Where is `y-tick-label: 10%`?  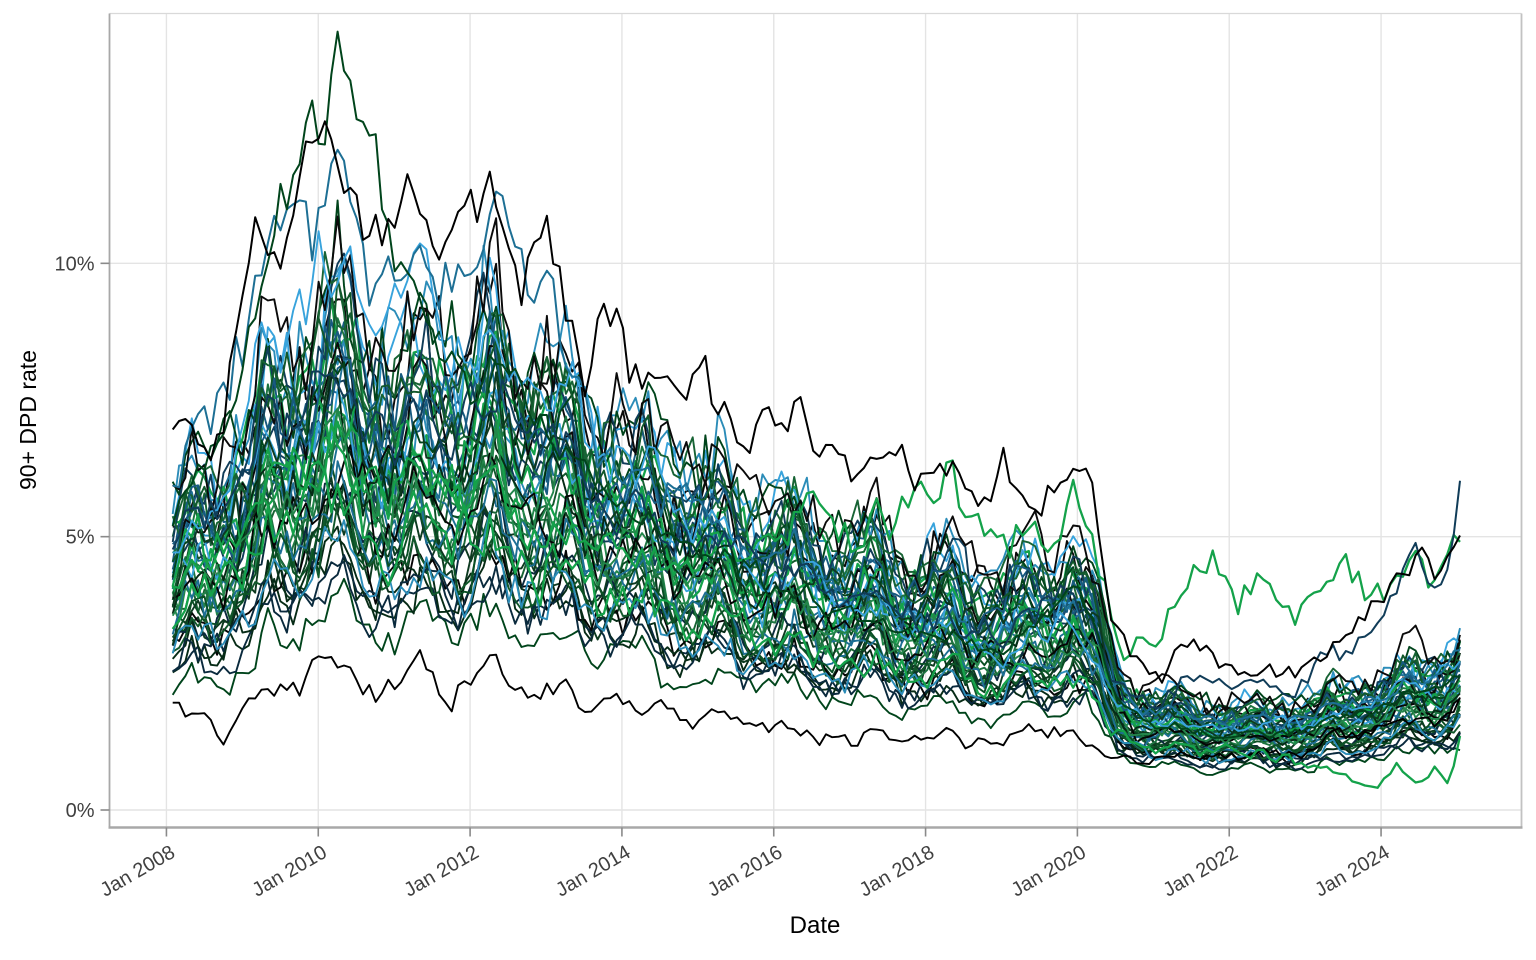 y-tick-label: 10% is located at coordinates (74, 264).